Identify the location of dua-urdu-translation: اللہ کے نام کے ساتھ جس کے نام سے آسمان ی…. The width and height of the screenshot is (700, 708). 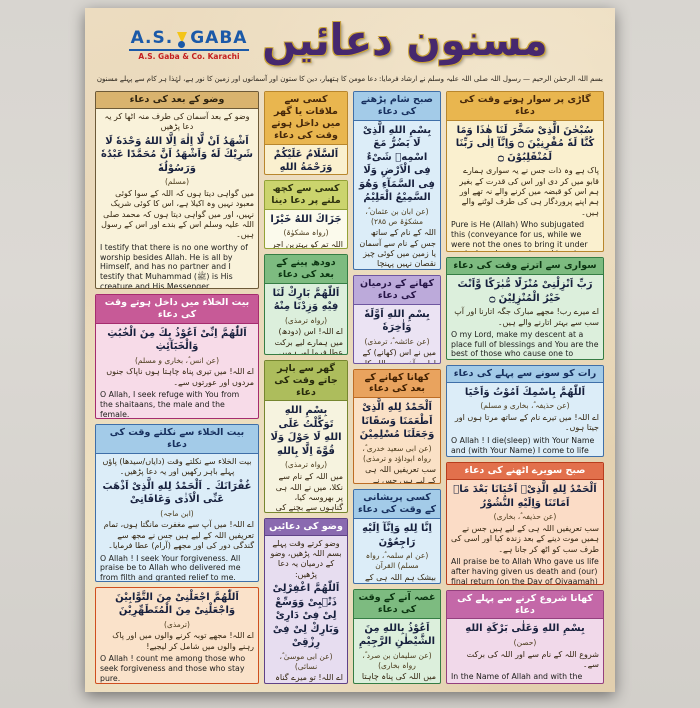
(397, 248).